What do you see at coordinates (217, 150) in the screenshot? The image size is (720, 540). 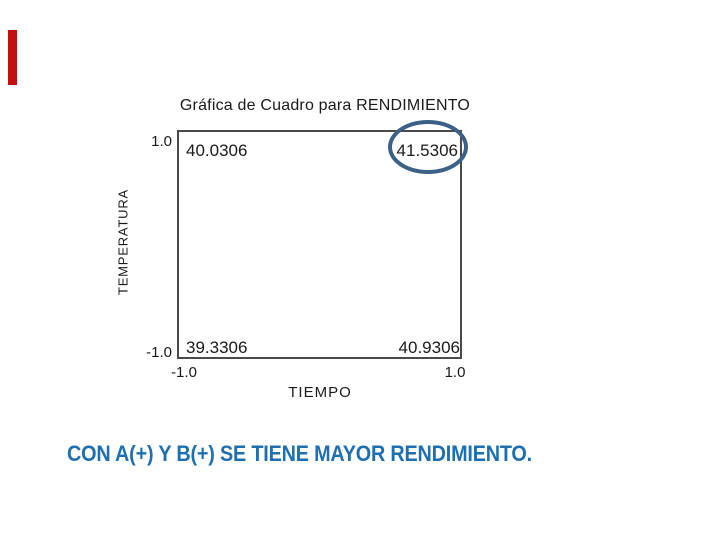 I see `corner-value-top-left: 40.0306` at bounding box center [217, 150].